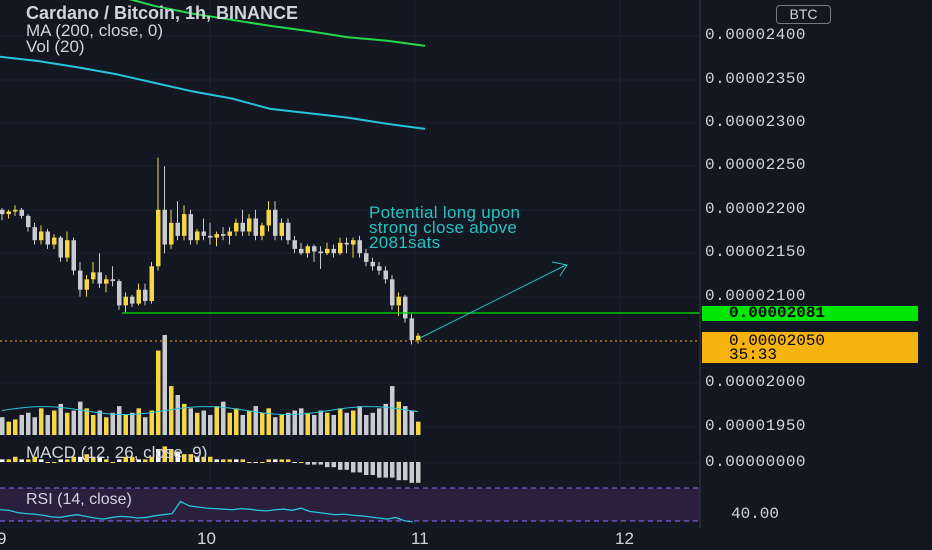 Image resolution: width=932 pixels, height=550 pixels. Describe the element at coordinates (756, 79) in the screenshot. I see `price-tick-label: 0.00002350` at that location.